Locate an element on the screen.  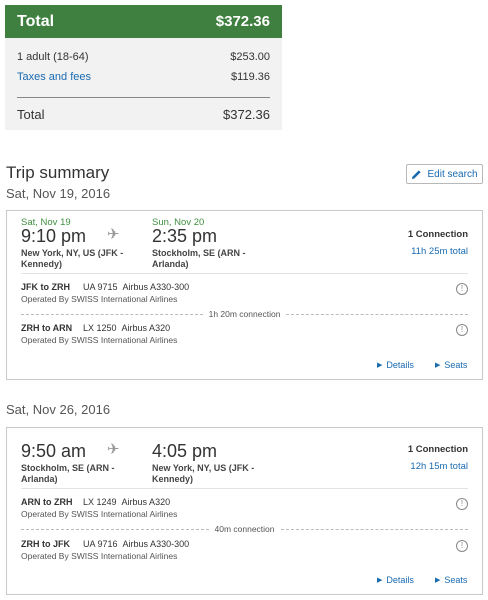
arrive-city-line1: Stockholm, SE (ARN - is located at coordinates (199, 253).